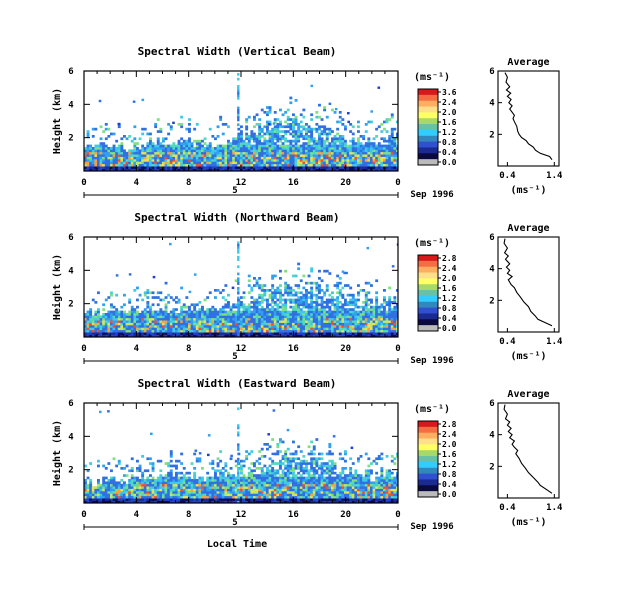 The width and height of the screenshot is (619, 598). I want to click on panel-title: Spectral Width (Eastward Beam), so click(237, 383).